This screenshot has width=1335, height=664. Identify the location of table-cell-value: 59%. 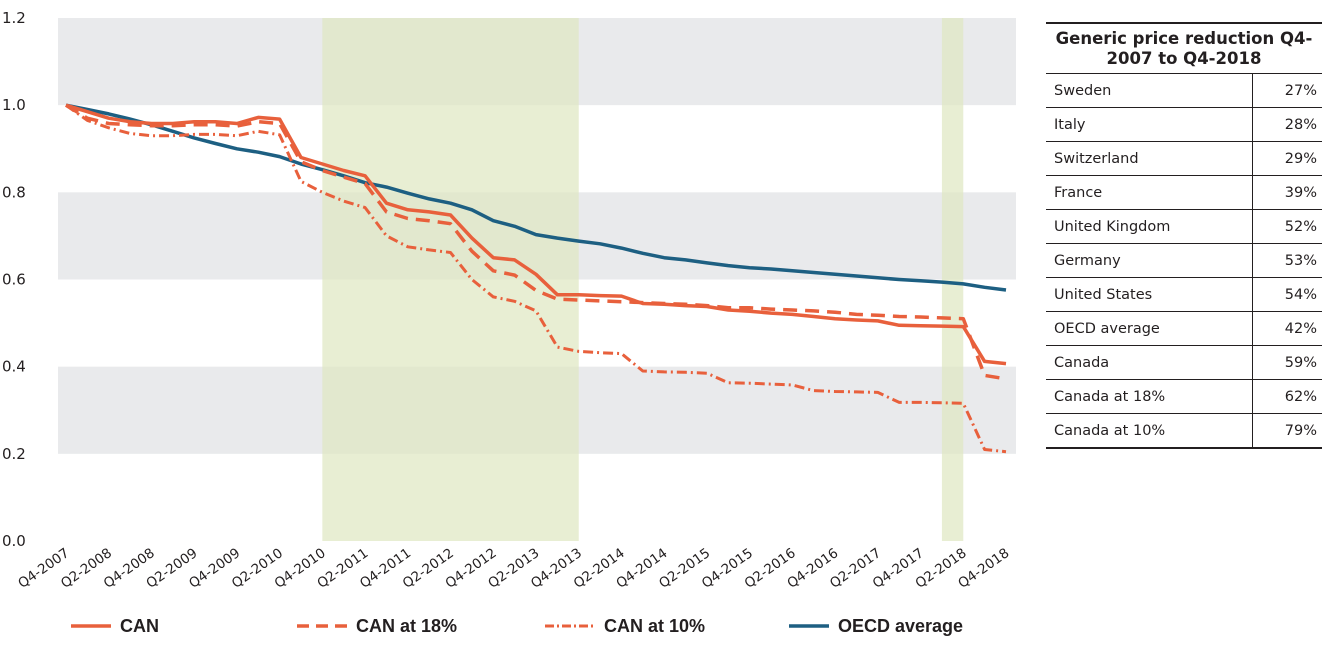
(1287, 362).